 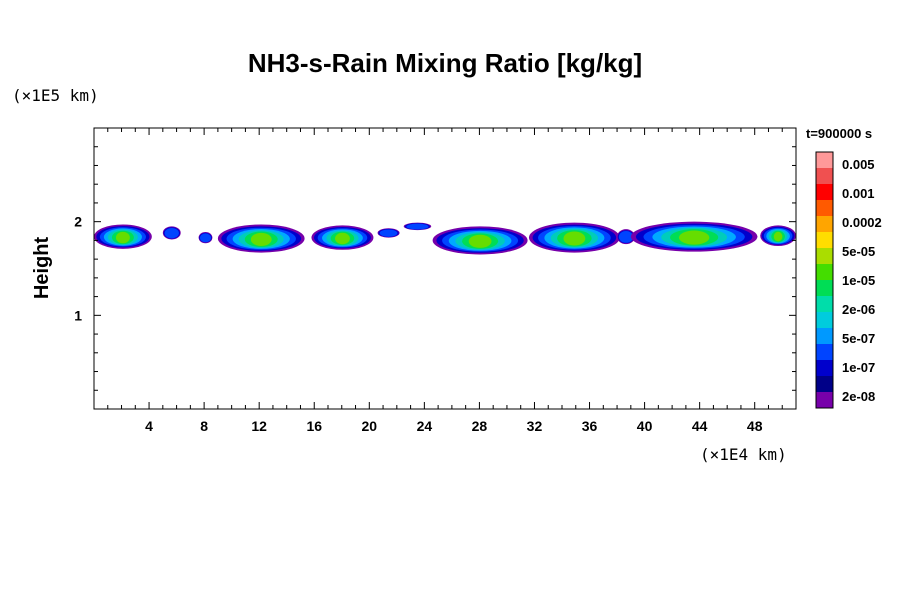 I want to click on x-tick-label: 24, so click(x=425, y=426).